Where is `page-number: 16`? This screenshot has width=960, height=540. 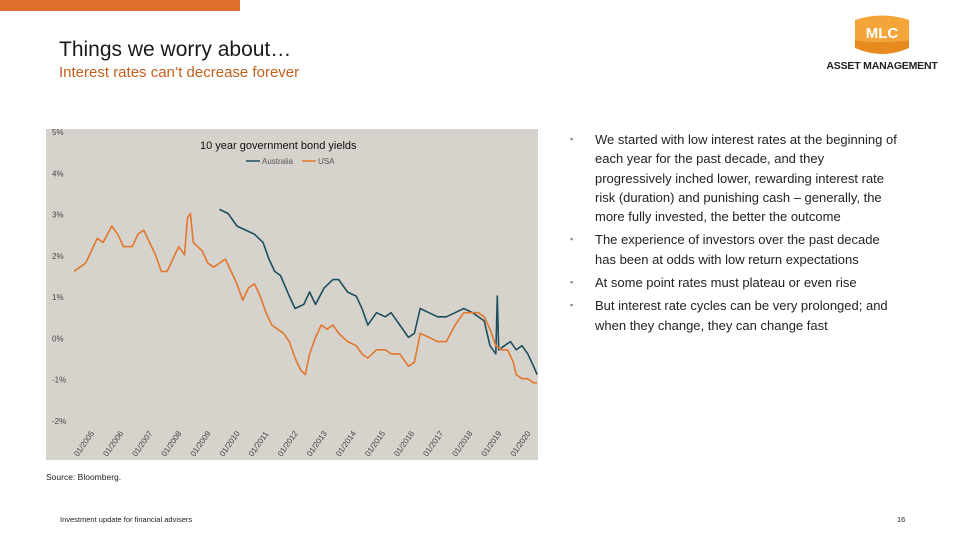
page-number: 16 is located at coordinates (901, 519).